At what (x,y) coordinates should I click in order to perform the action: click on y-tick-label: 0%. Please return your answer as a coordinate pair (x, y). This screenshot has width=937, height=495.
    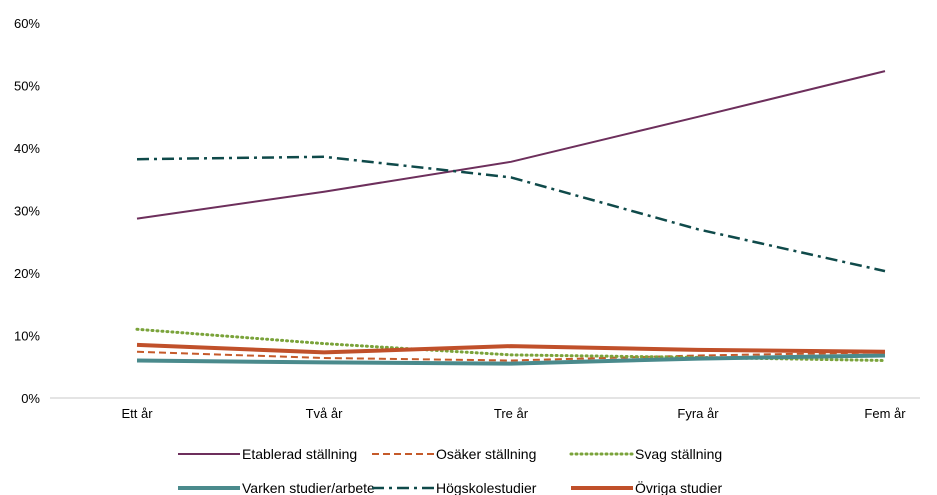
    Looking at the image, I should click on (30, 398).